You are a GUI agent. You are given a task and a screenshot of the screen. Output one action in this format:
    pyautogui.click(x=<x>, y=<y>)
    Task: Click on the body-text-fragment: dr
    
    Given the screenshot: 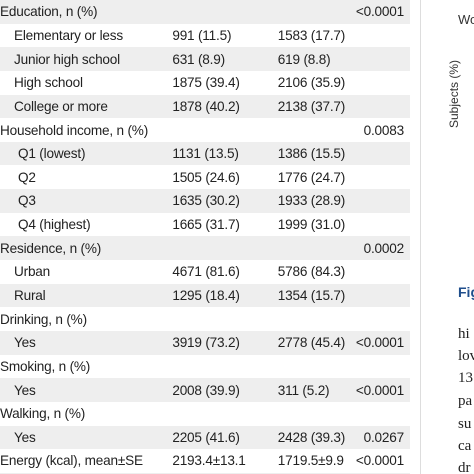 What is the action you would take?
    pyautogui.click(x=464, y=467)
    